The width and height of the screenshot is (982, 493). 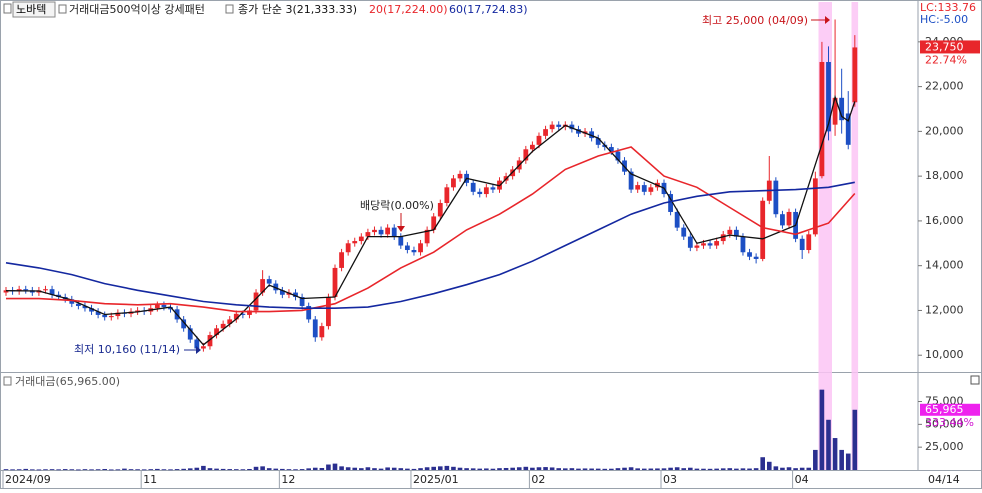 I want to click on stock-name: 노바텍, so click(x=31, y=9).